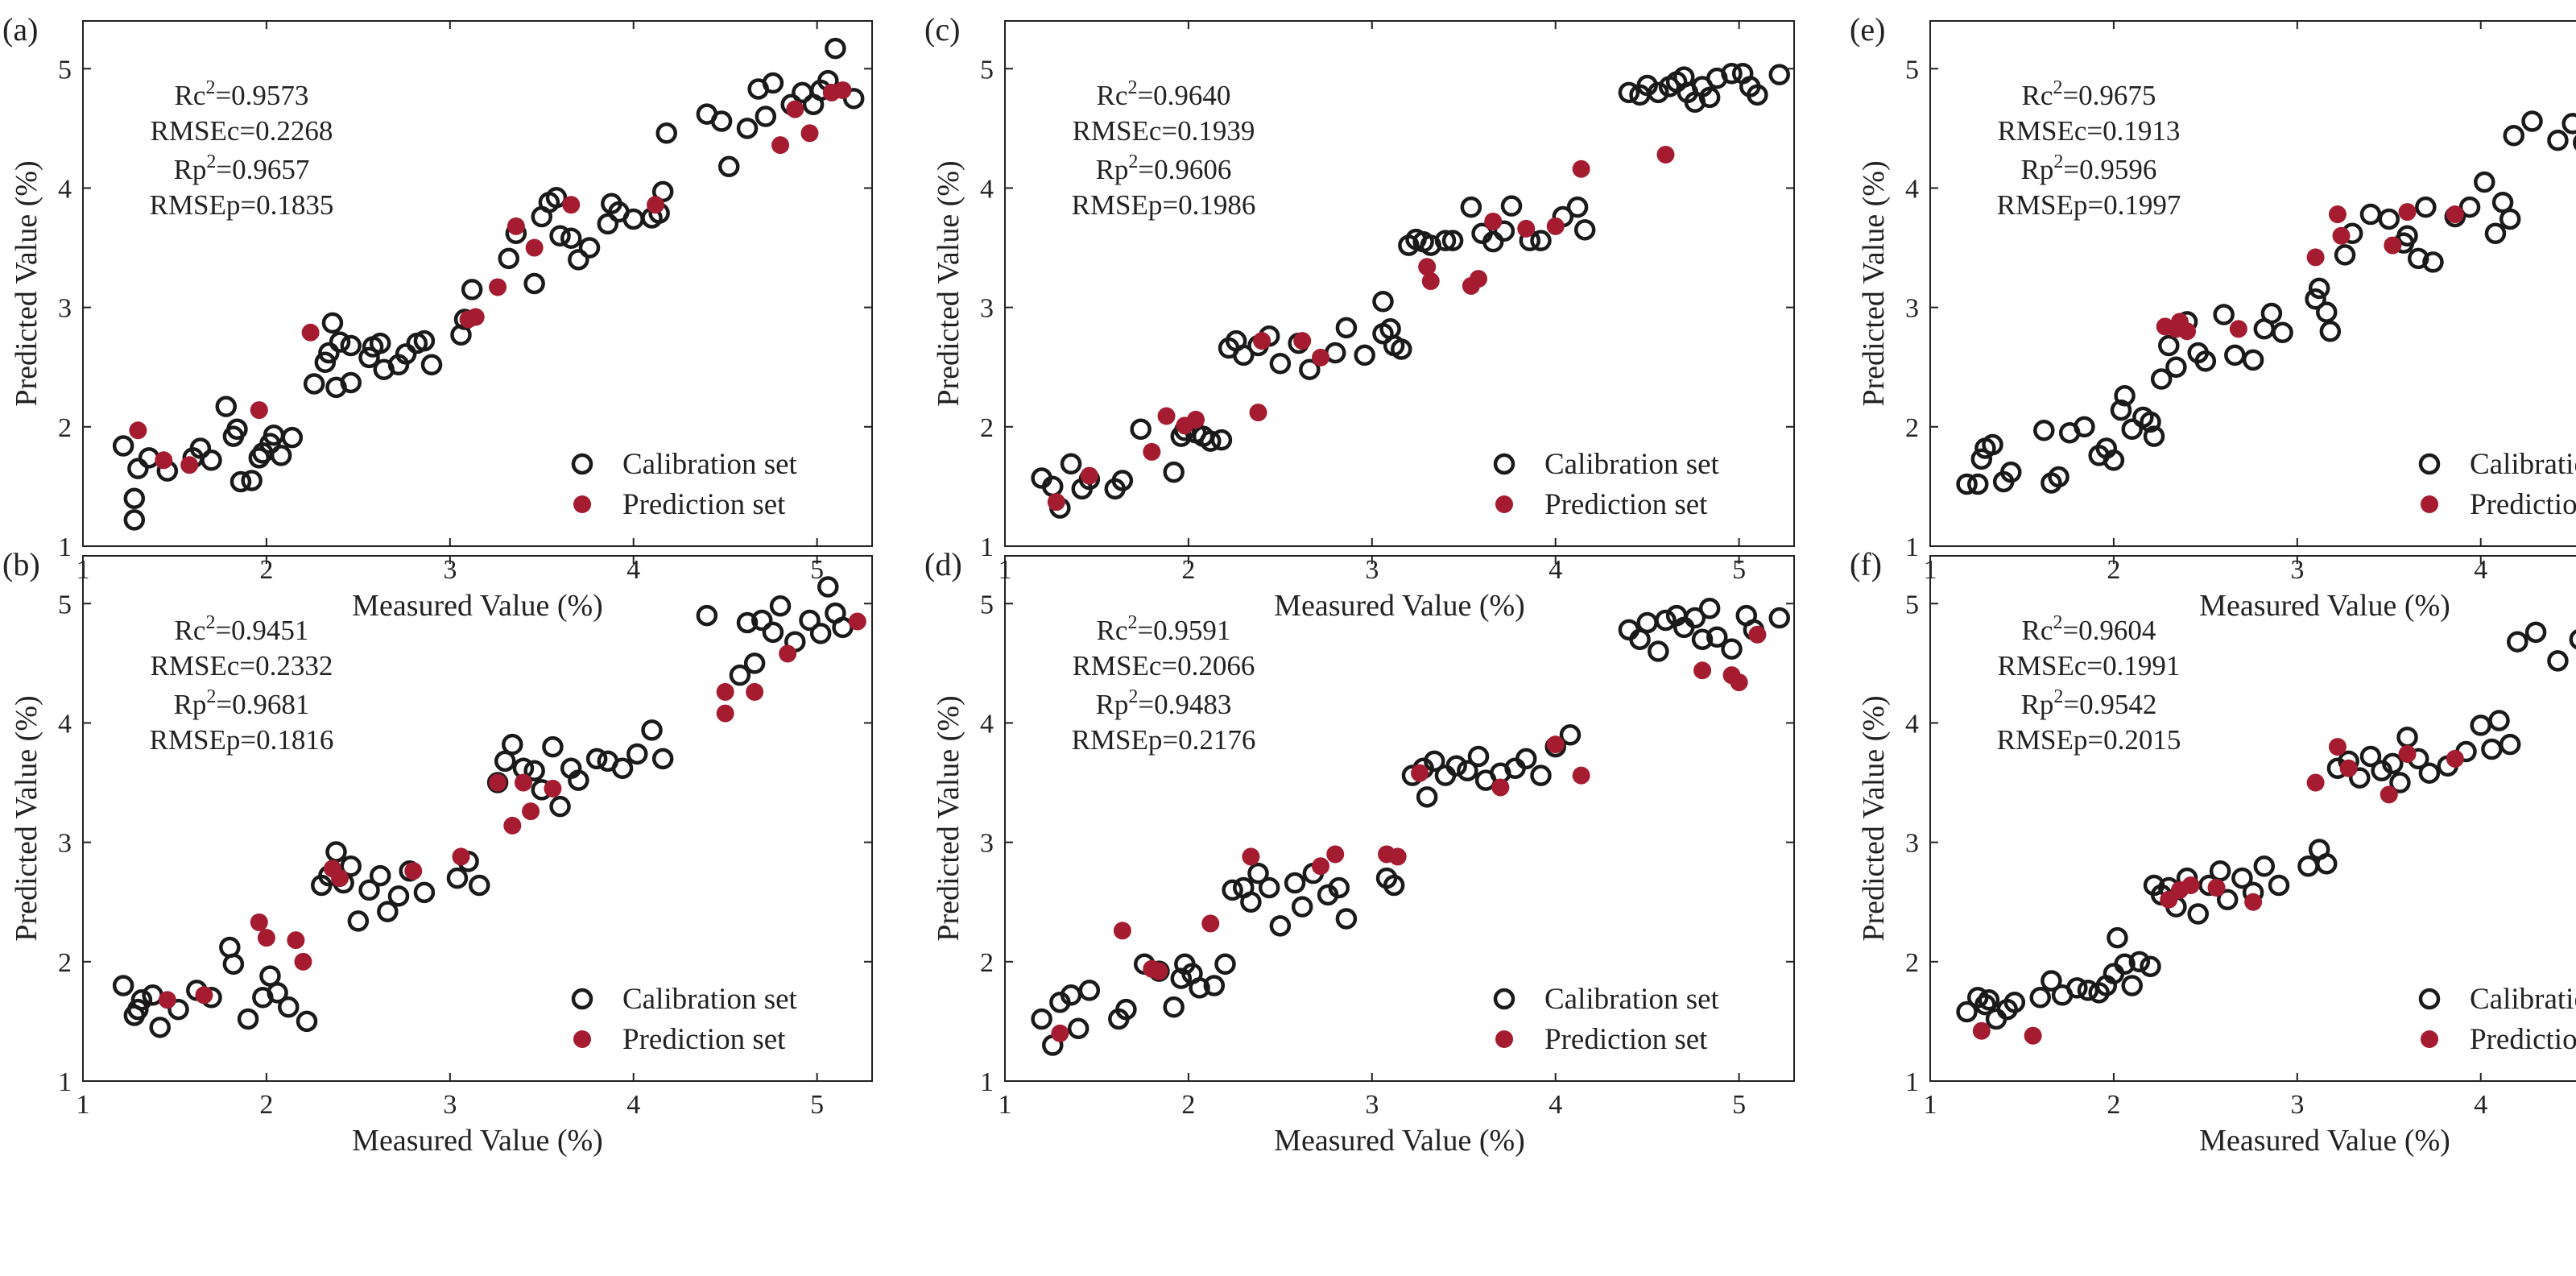  Describe the element at coordinates (710, 465) in the screenshot. I see `legend-calibration-label: Calibration set` at that location.